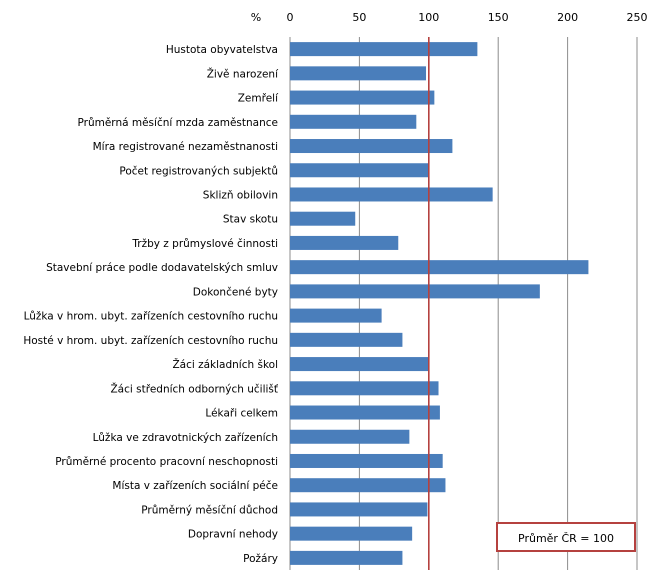 The image size is (660, 584). I want to click on category-label: Stav skotu, so click(250, 220).